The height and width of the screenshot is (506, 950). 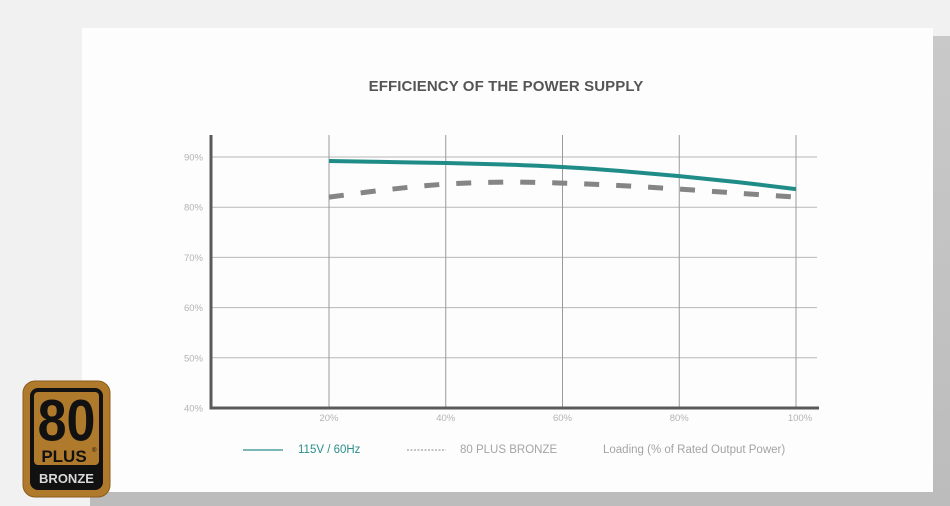 What do you see at coordinates (329, 418) in the screenshot?
I see `x-tick-label: 20%` at bounding box center [329, 418].